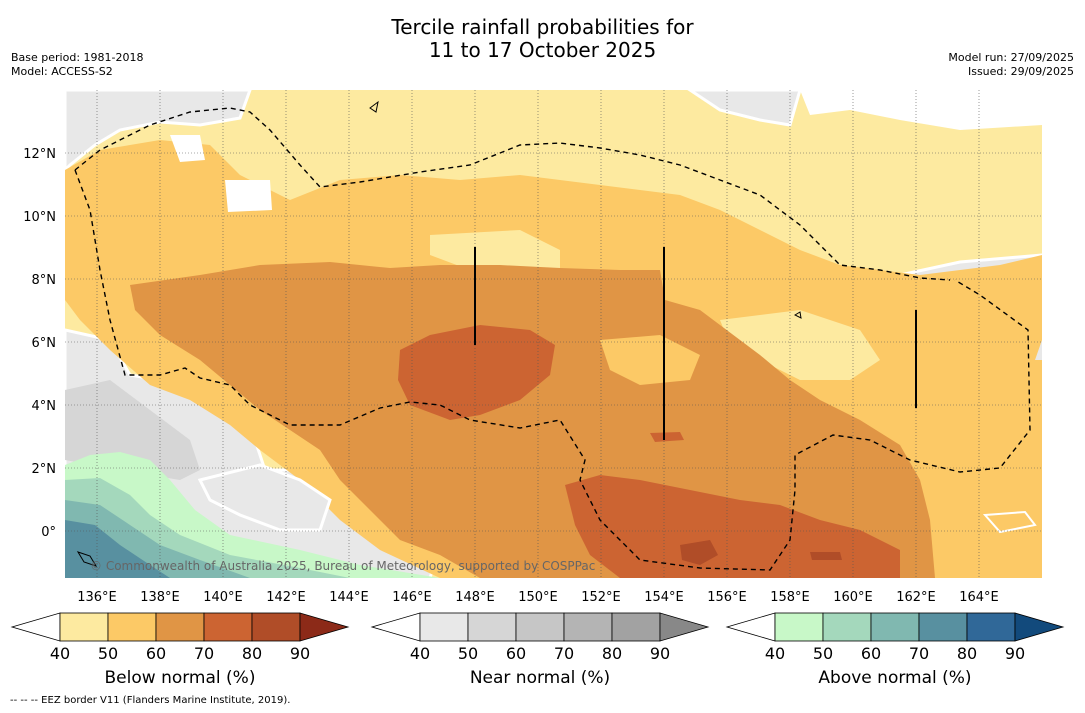 Image resolution: width=1085 pixels, height=713 pixels. What do you see at coordinates (797, 315) in the screenshot?
I see `island-b` at bounding box center [797, 315].